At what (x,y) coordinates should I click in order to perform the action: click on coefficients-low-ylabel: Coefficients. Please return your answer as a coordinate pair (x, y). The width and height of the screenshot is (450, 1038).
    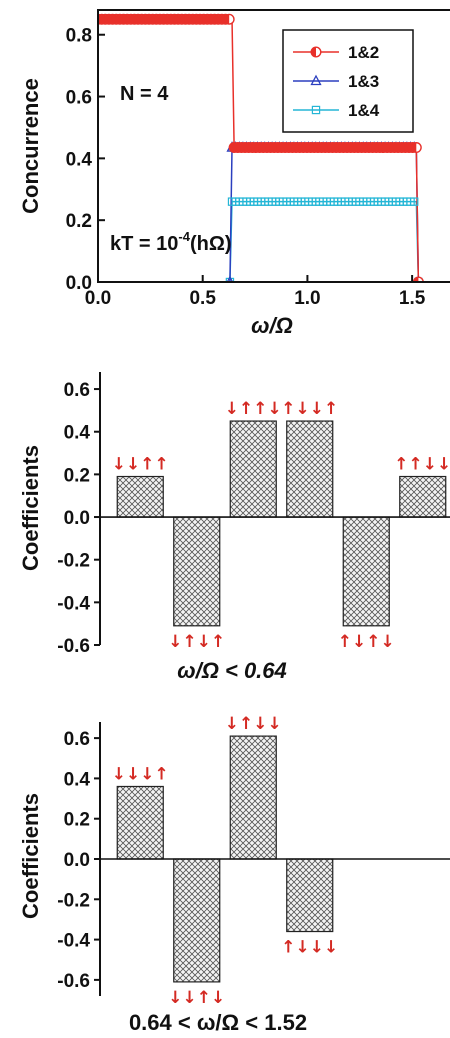
    Looking at the image, I should click on (30, 508).